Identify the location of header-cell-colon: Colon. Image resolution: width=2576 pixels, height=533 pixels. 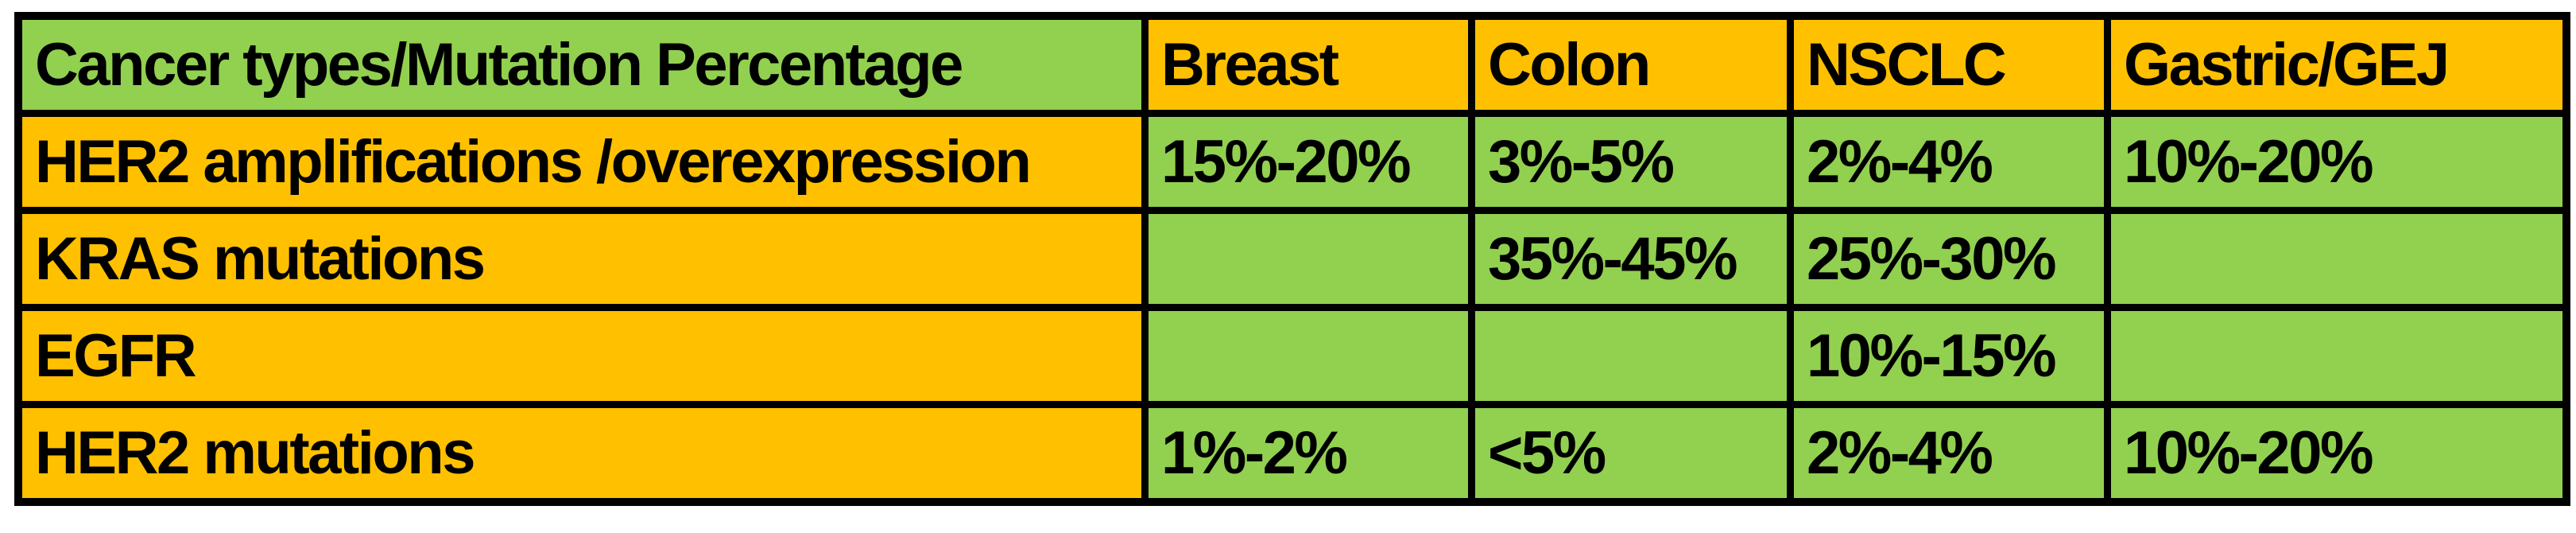
(1631, 65).